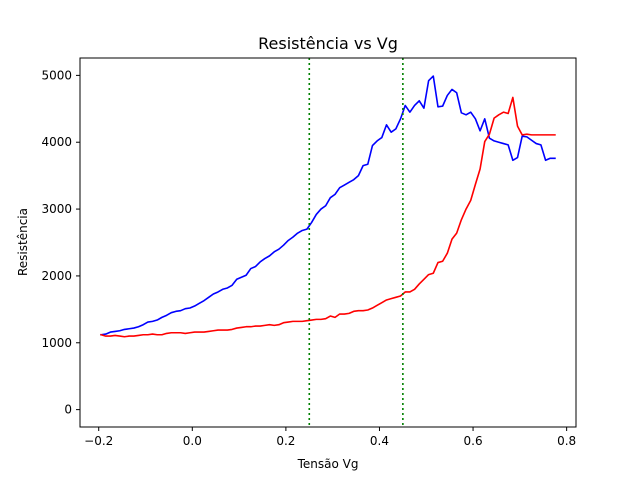 The width and height of the screenshot is (640, 480). I want to click on x-tick-label: 0.2, so click(285, 441).